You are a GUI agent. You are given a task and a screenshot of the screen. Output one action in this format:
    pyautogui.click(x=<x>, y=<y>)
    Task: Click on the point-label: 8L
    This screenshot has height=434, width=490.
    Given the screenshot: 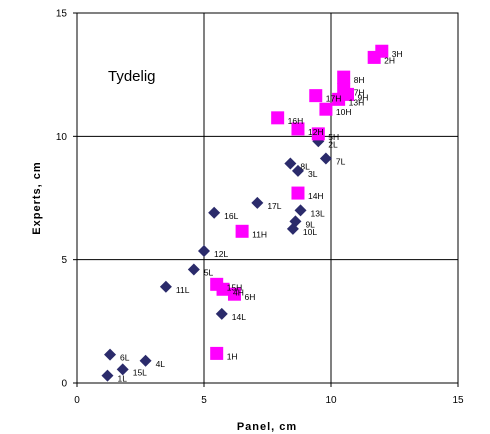 What is the action you would take?
    pyautogui.click(x=305, y=166)
    